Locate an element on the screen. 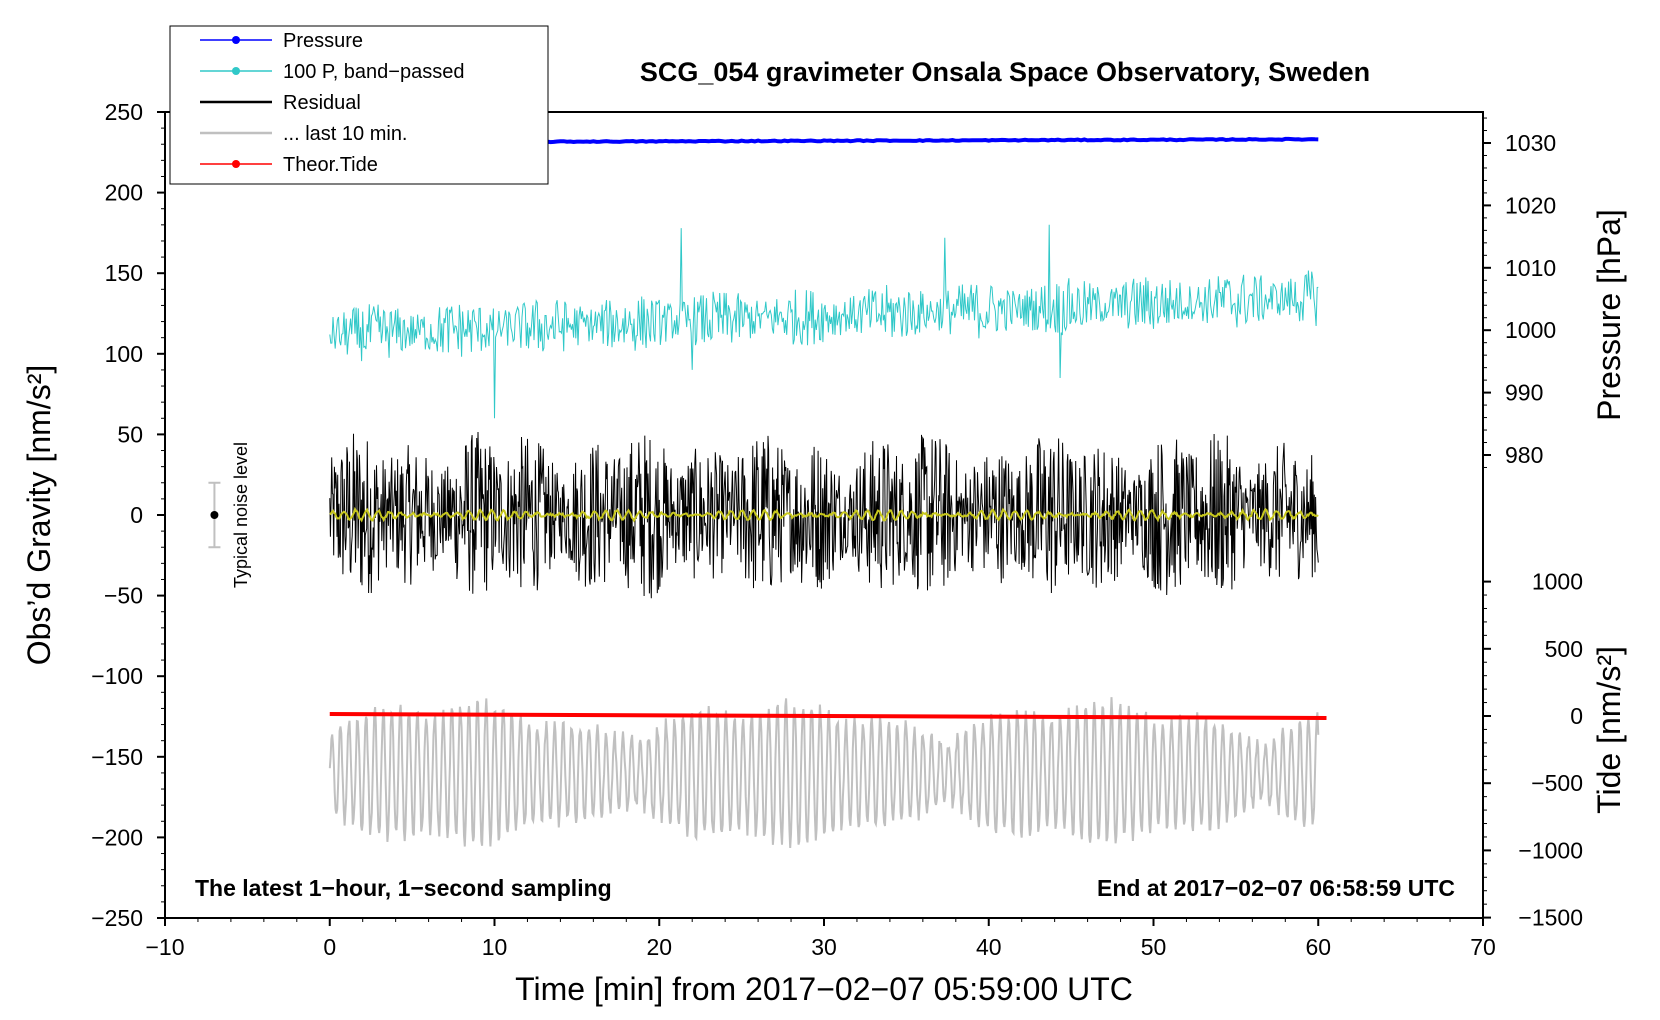  y-tick-label: 0 is located at coordinates (136, 515).